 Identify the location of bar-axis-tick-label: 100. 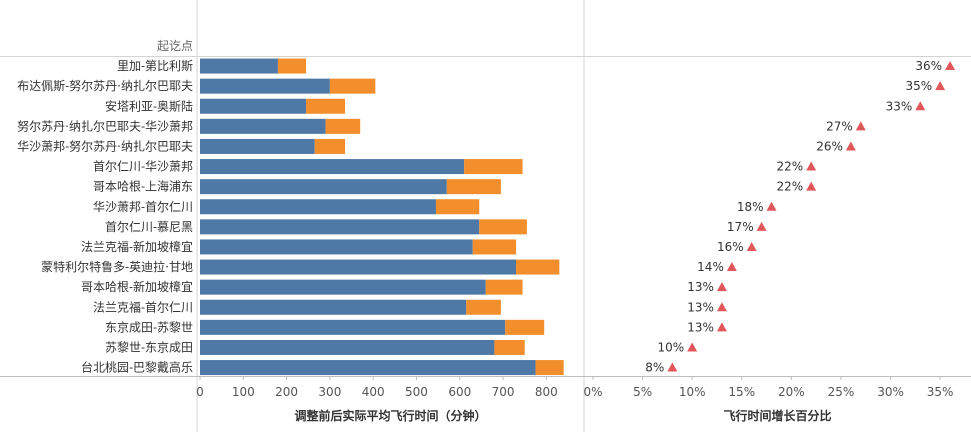
(243, 392).